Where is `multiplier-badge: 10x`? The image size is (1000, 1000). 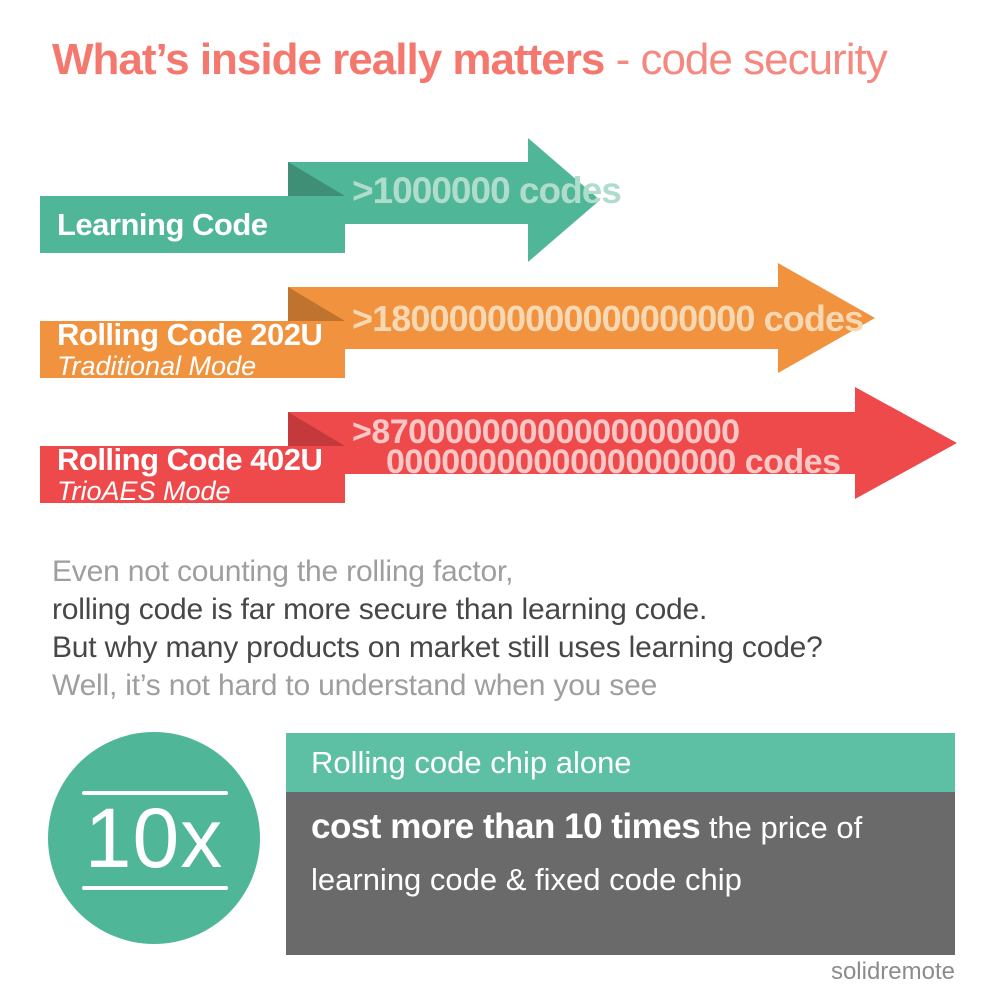 multiplier-badge: 10x is located at coordinates (154, 838).